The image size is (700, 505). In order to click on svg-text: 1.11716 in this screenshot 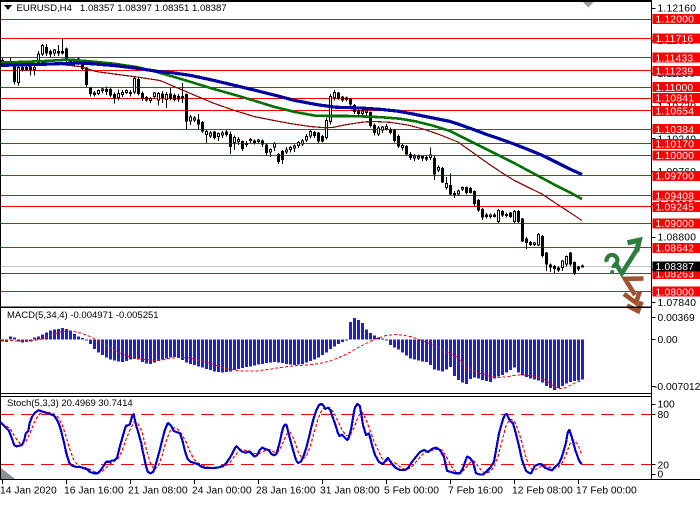, I will do `click(675, 39)`.